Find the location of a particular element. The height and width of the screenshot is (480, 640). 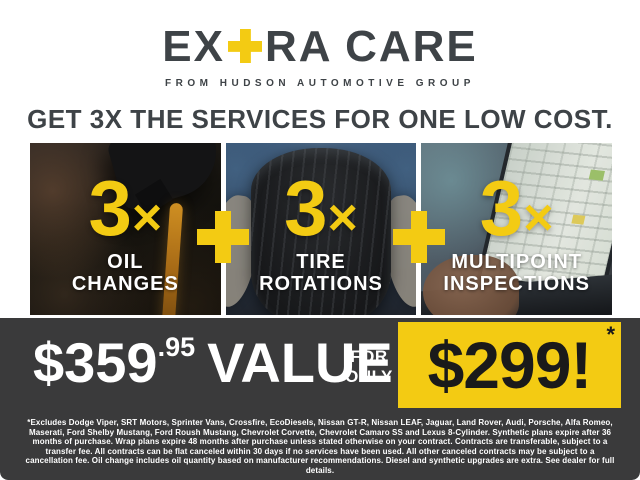

multiplier-inspections: 3× is located at coordinates (516, 208).